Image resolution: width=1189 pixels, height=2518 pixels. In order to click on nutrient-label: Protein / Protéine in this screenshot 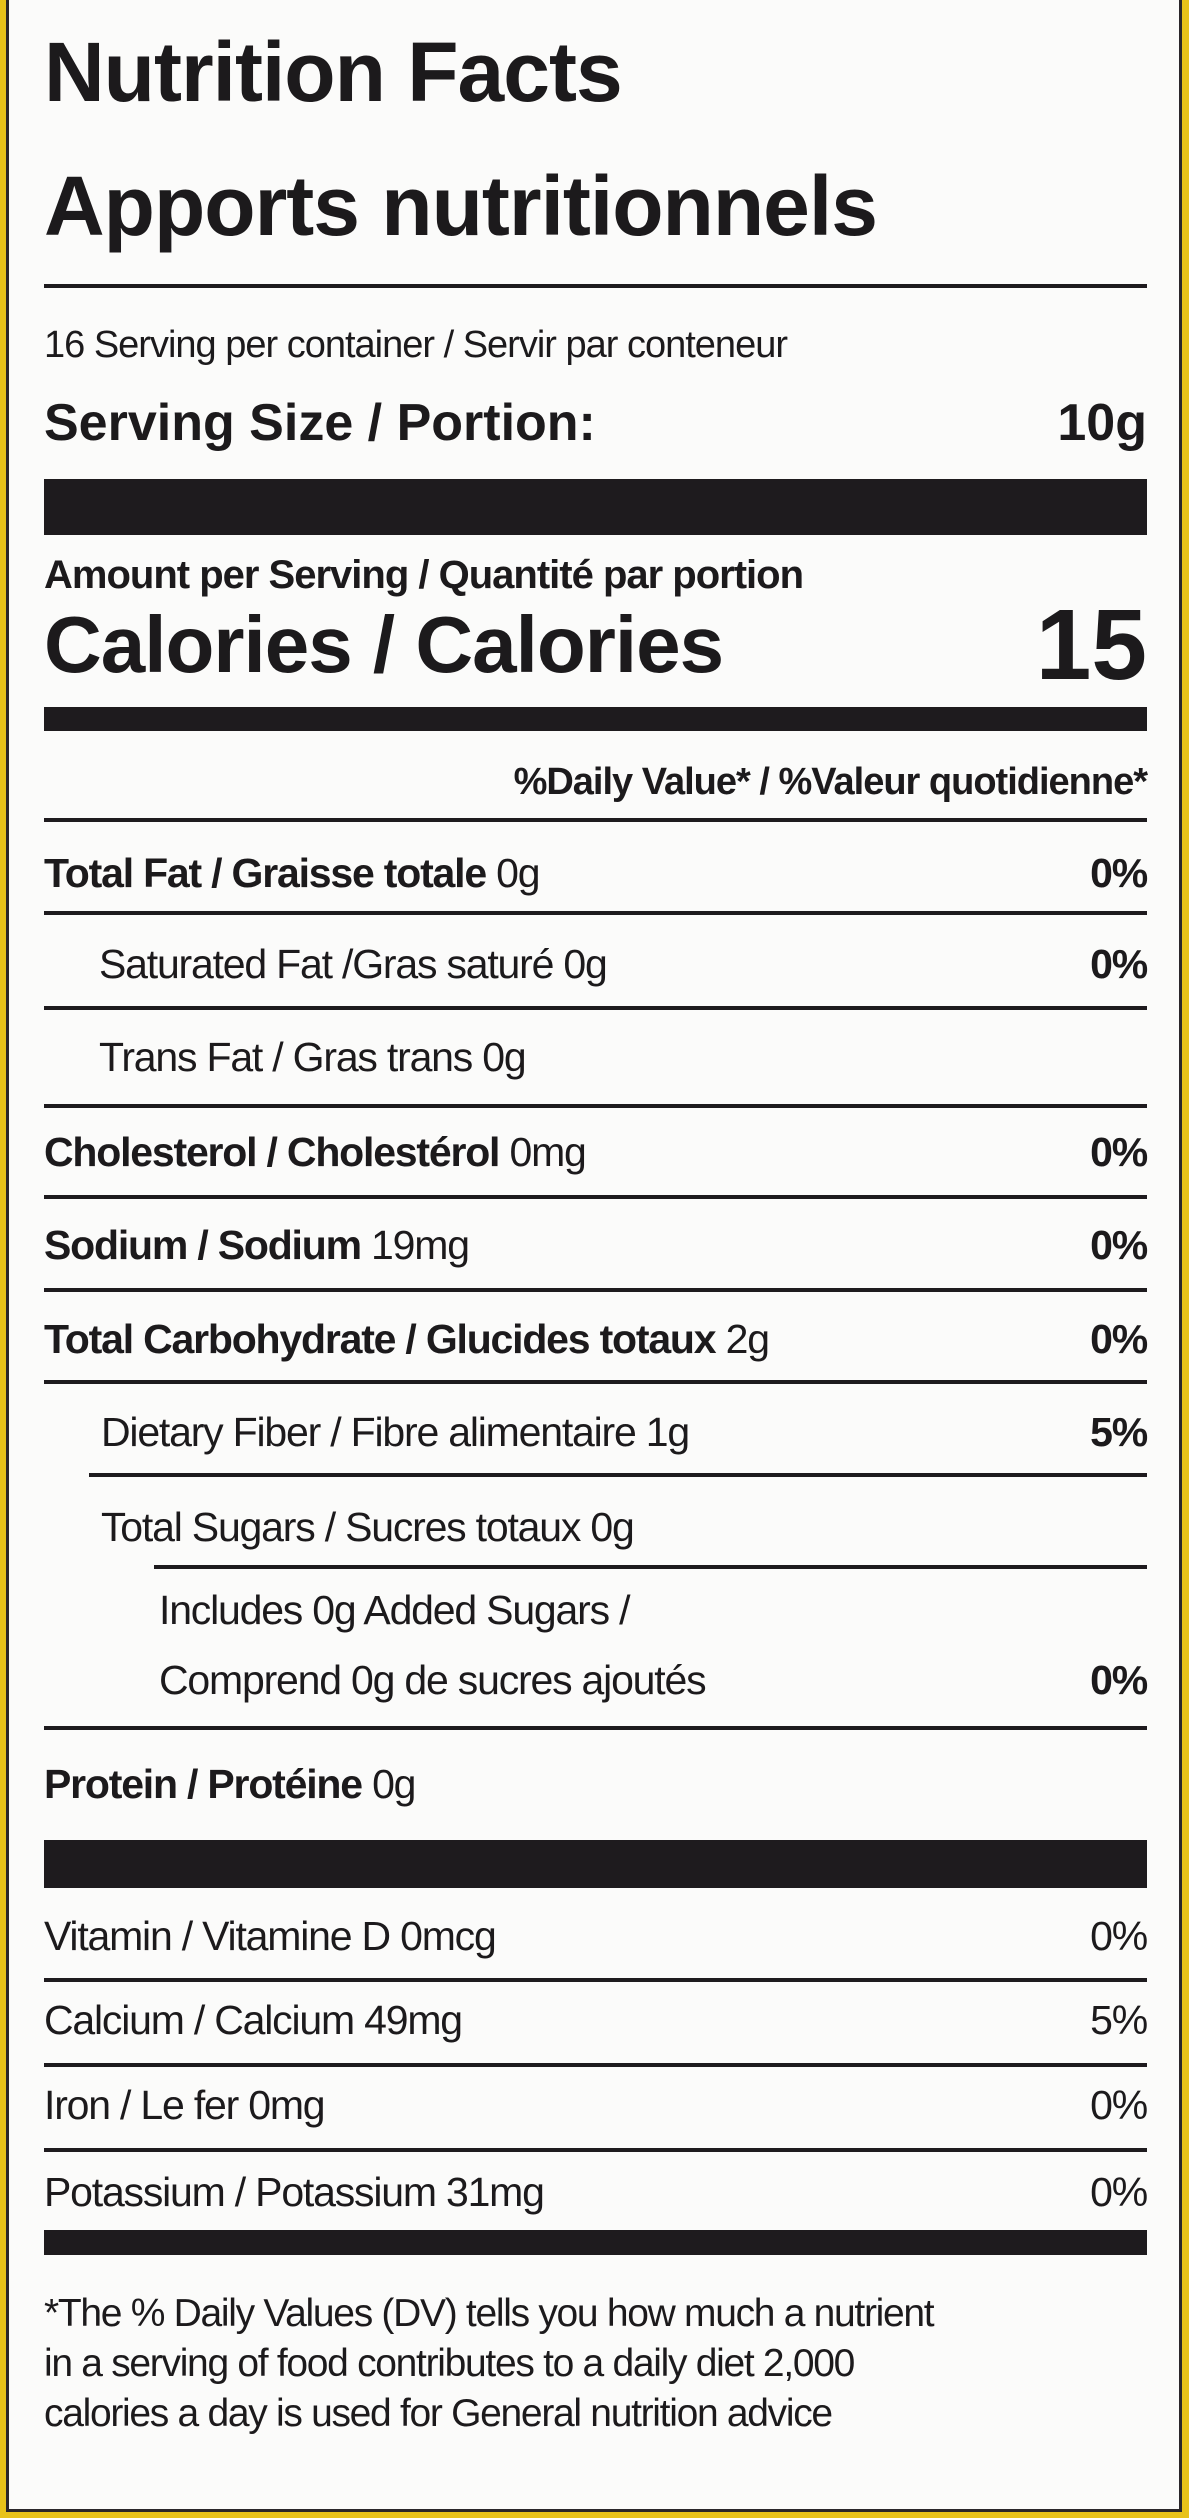, I will do `click(203, 1783)`.